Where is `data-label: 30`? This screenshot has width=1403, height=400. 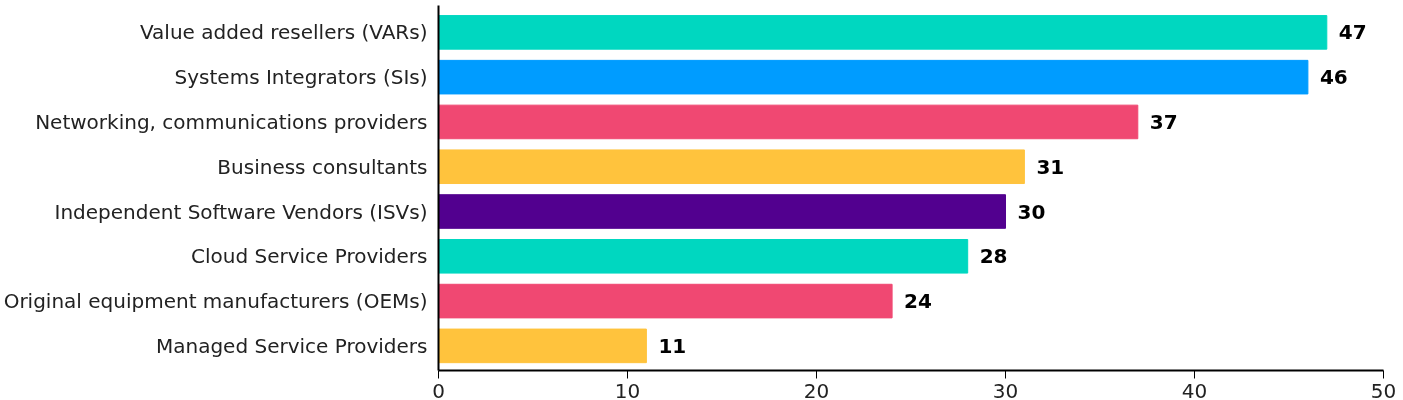
data-label: 30 is located at coordinates (1031, 211).